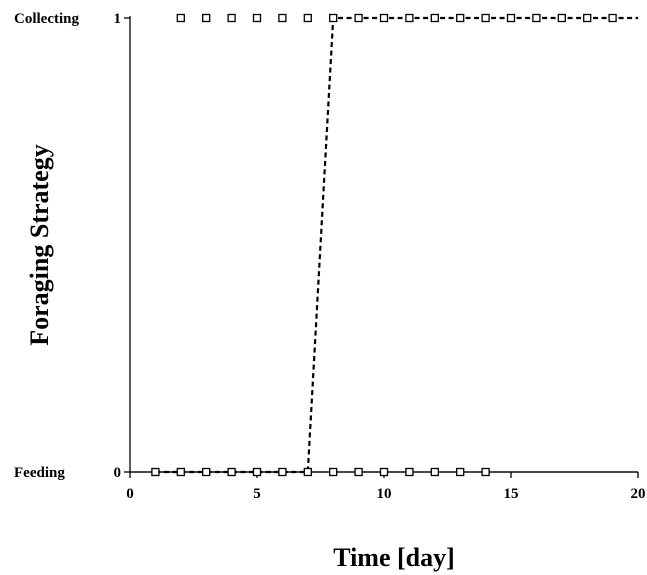  I want to click on y-tick-label: 1, so click(118, 19).